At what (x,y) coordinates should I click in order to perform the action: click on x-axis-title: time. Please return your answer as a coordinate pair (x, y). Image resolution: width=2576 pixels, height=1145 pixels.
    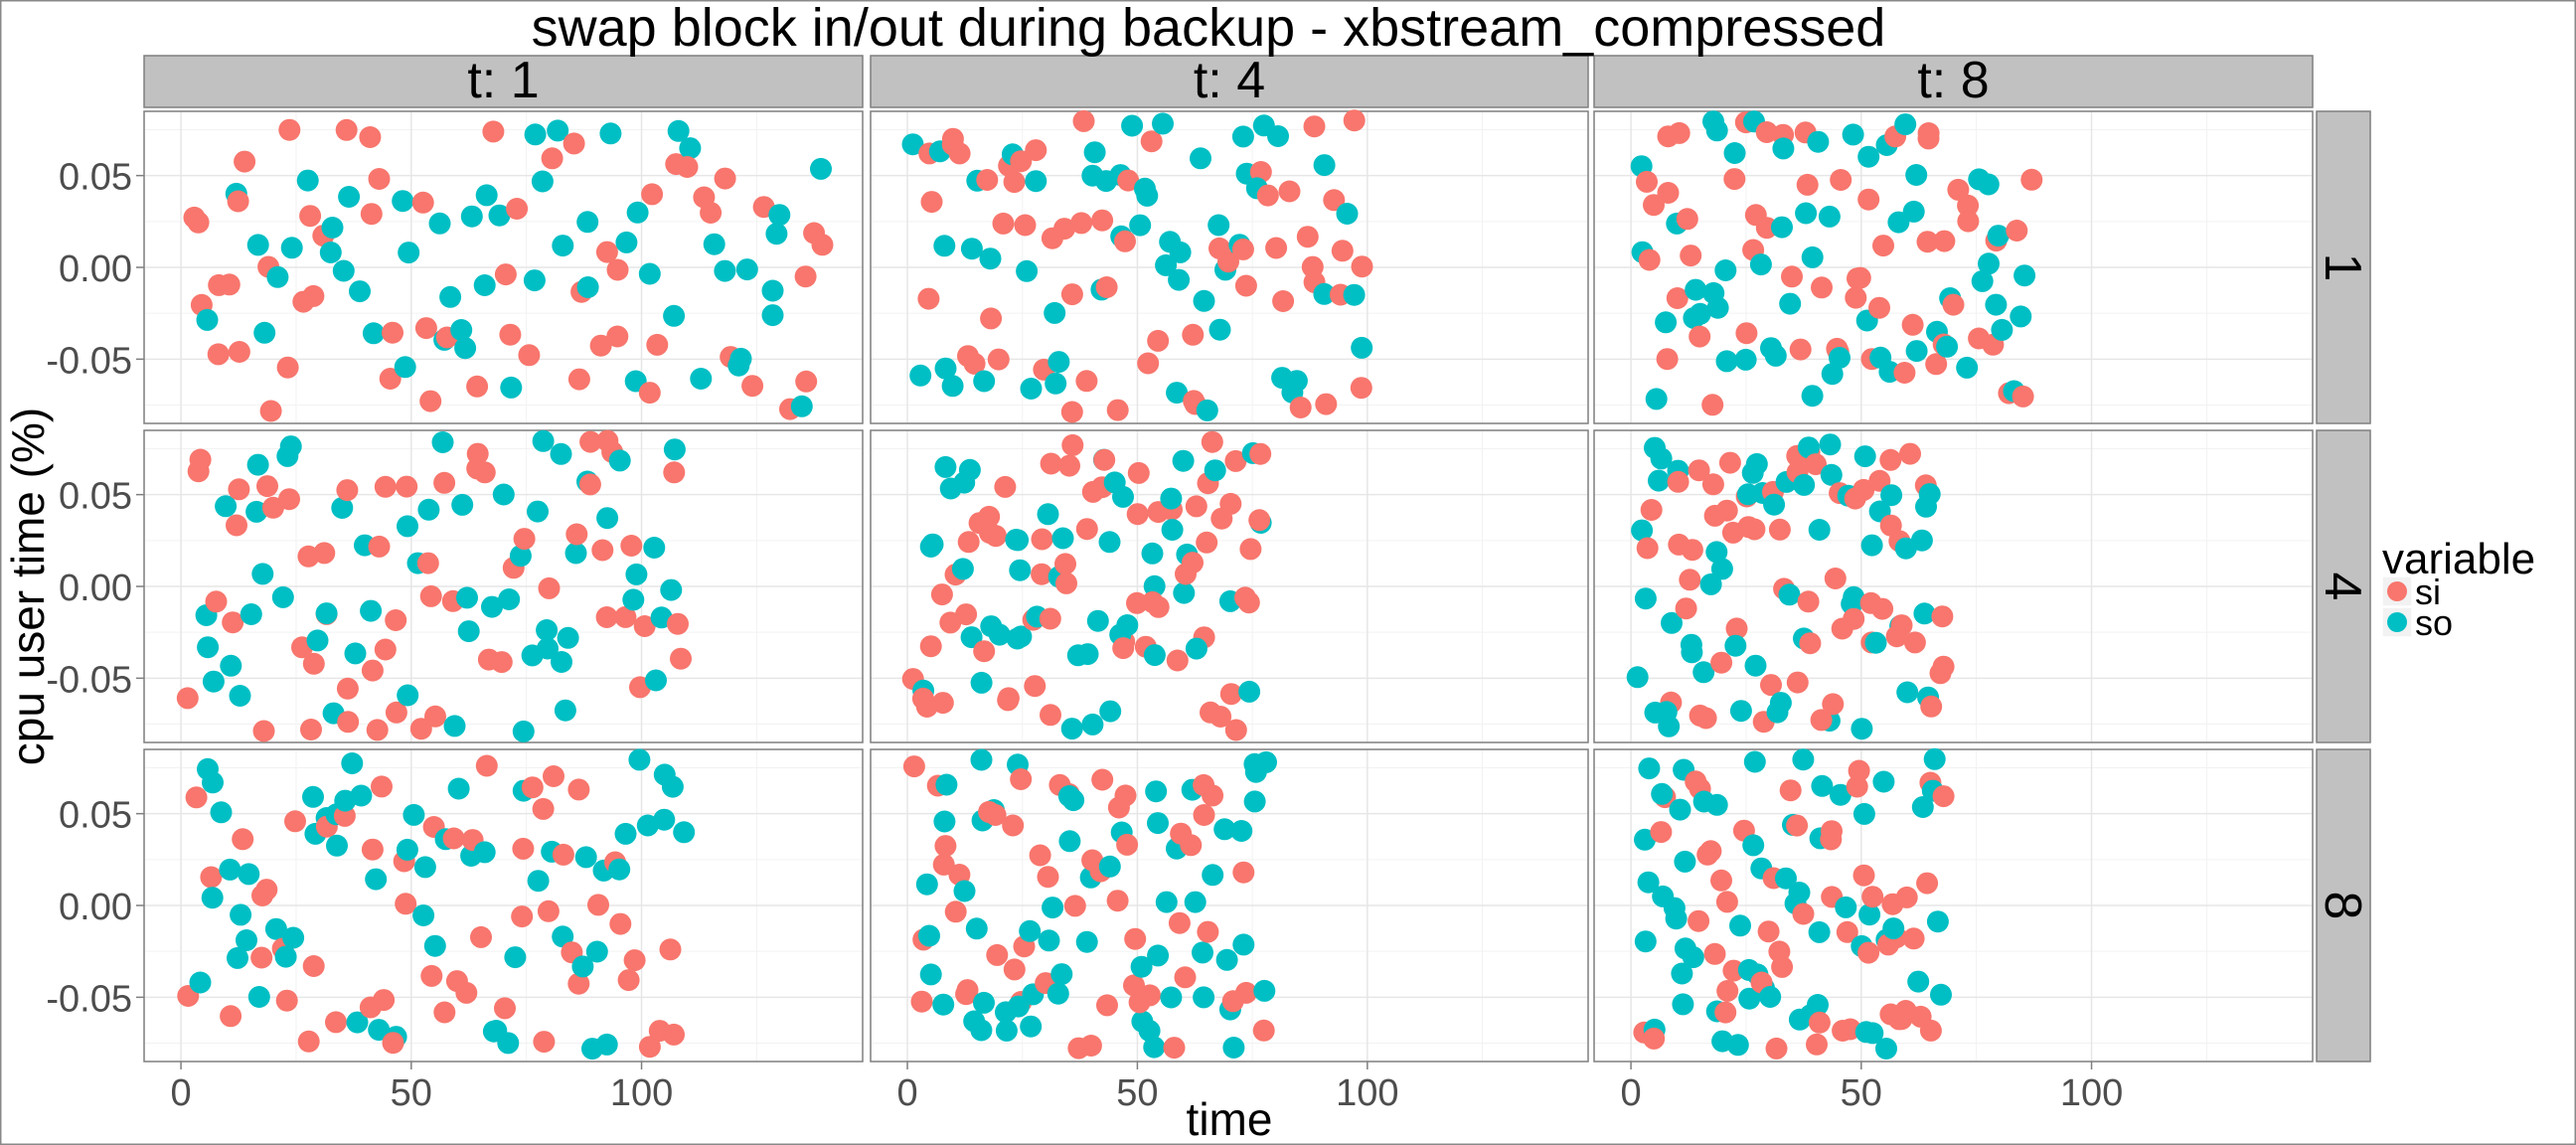
    Looking at the image, I should click on (1230, 1119).